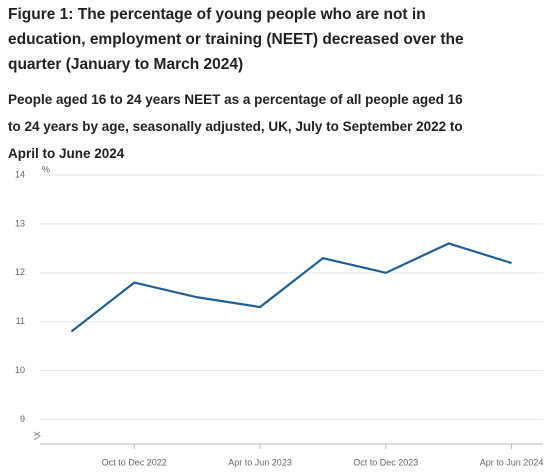  What do you see at coordinates (134, 462) in the screenshot?
I see `x-tick-label: Oct to Dec 2022` at bounding box center [134, 462].